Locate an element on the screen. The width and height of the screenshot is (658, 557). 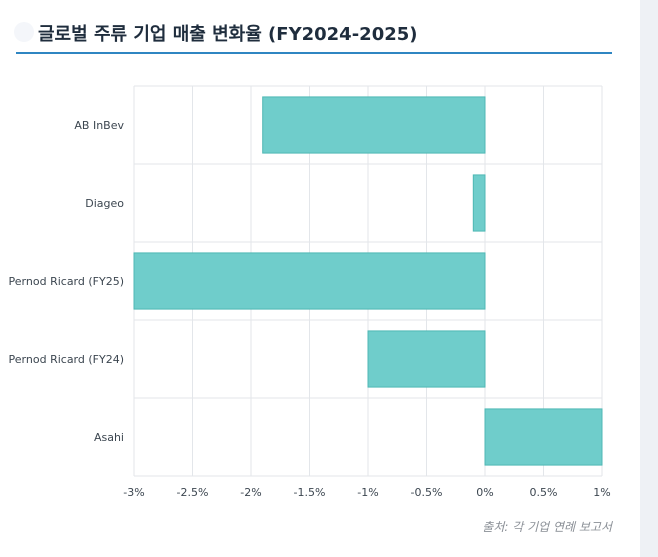
category-label-1: Diageo is located at coordinates (104, 203).